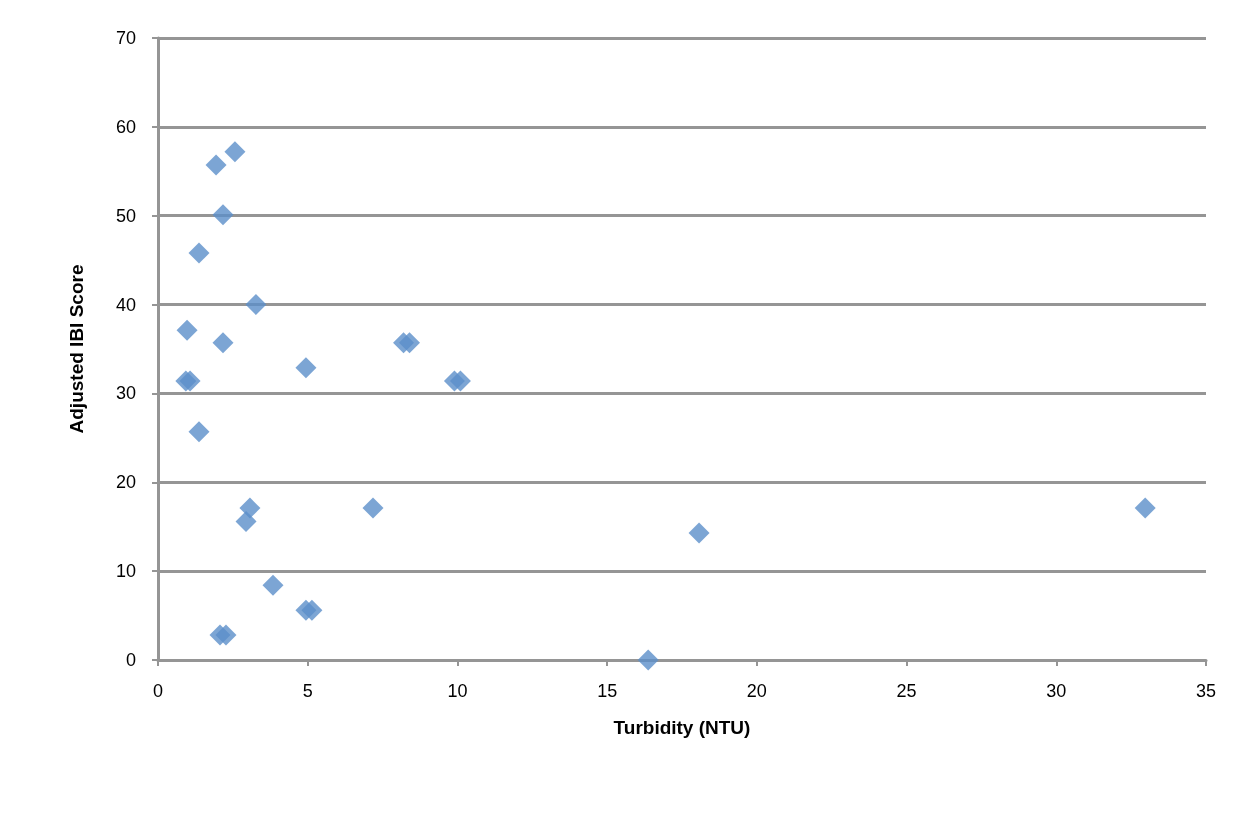 This screenshot has width=1244, height=813. Describe the element at coordinates (125, 38) in the screenshot. I see `y-tick-label: 70` at that location.